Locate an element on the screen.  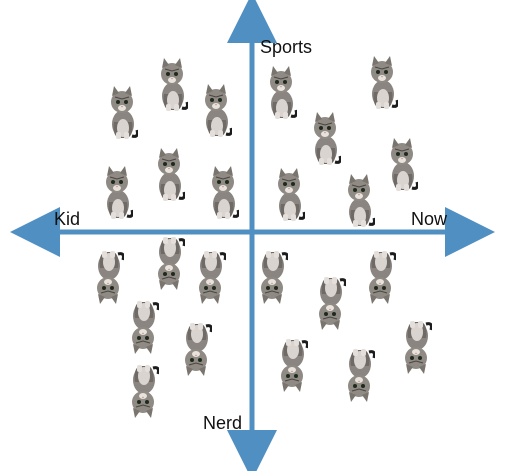
axis-label-right: Now is located at coordinates (429, 219).